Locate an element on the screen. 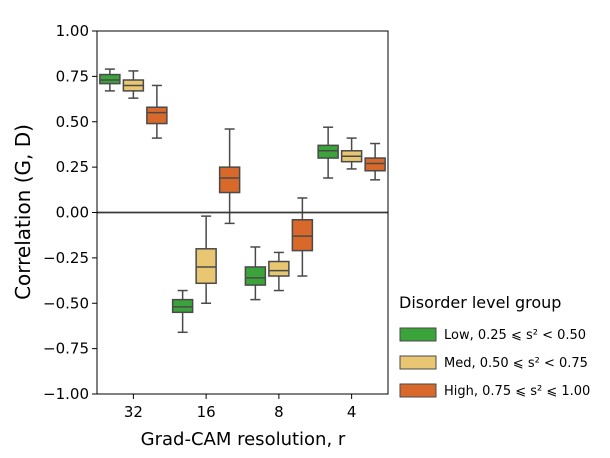  x-tick-label: 16 is located at coordinates (206, 412).